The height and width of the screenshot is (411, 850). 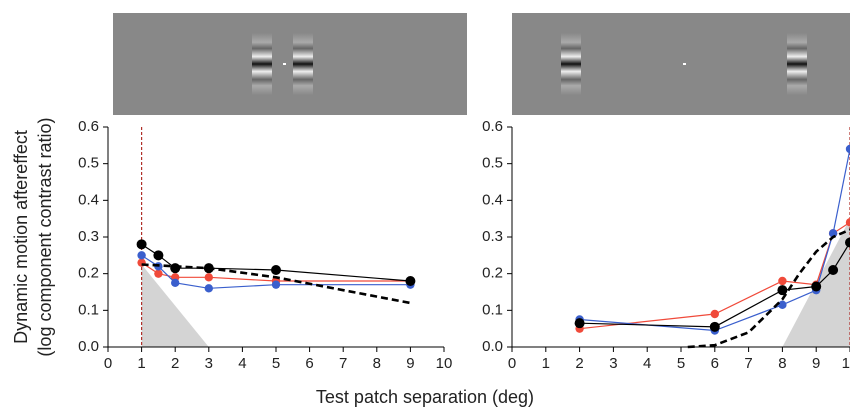 I want to click on stimulus-left, so click(x=290, y=64).